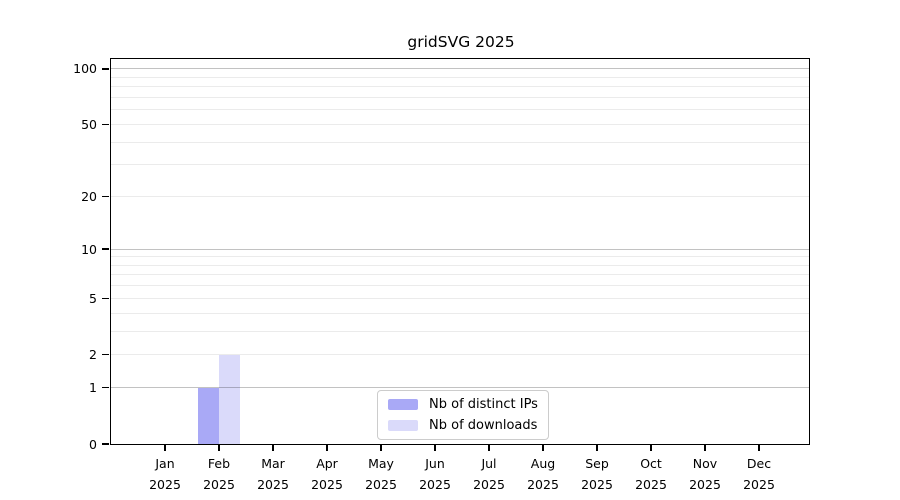 Image resolution: width=900 pixels, height=500 pixels. What do you see at coordinates (435, 463) in the screenshot?
I see `x-tick-month: Jun` at bounding box center [435, 463].